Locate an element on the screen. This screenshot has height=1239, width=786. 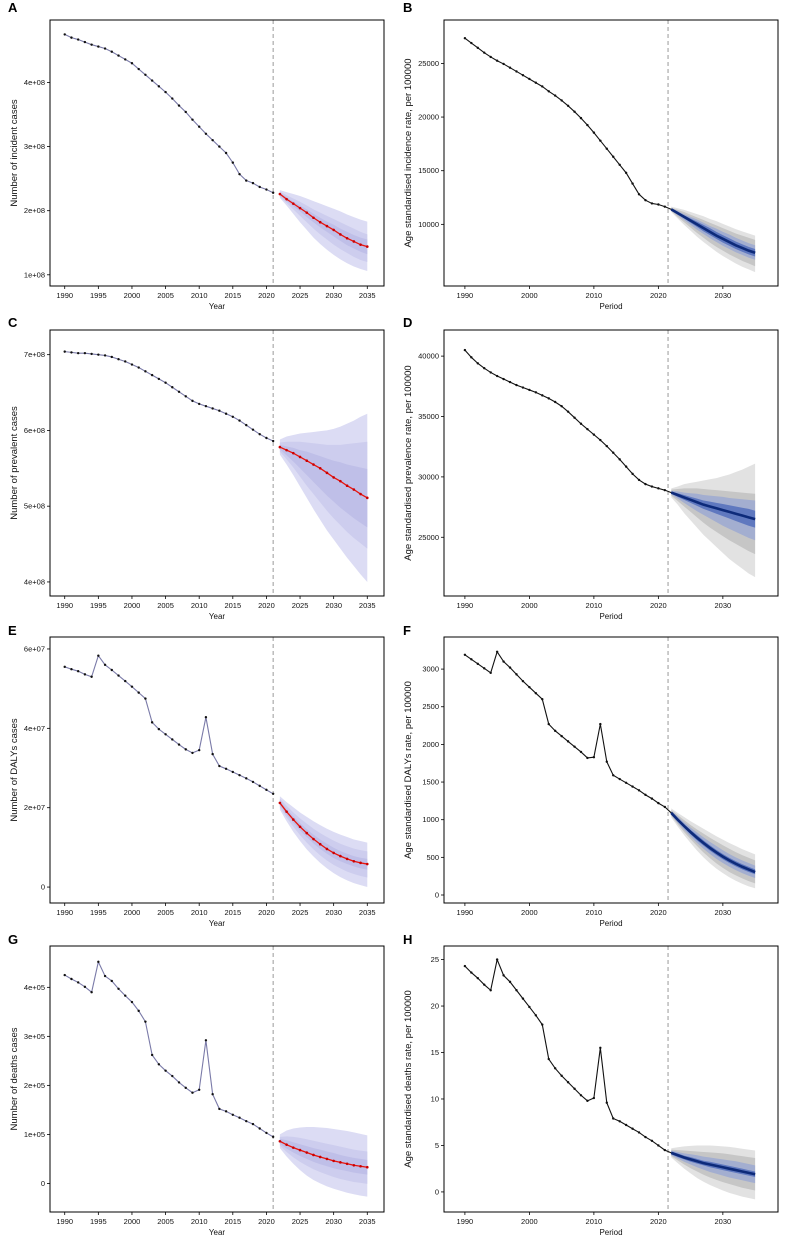
x-tick-label: 1995 is located at coordinates (98, 295).